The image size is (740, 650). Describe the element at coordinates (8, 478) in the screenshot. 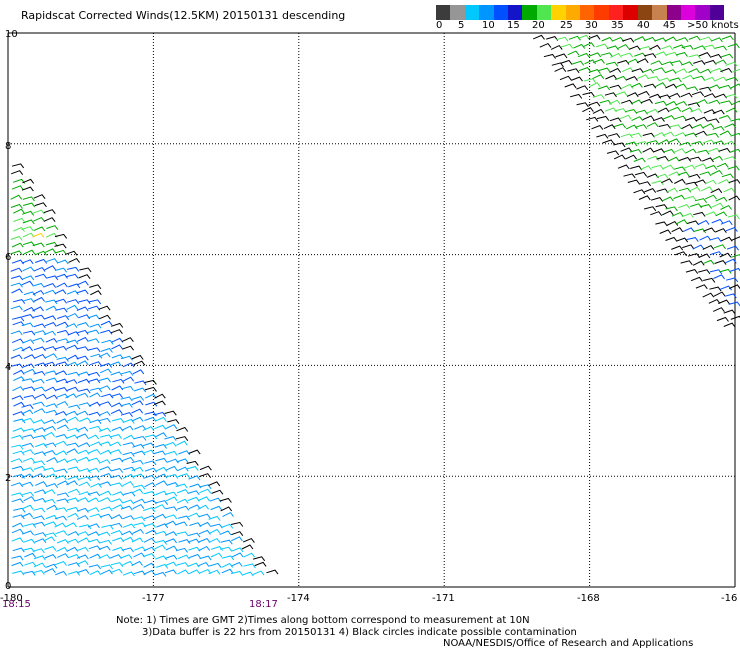

I see `y-tick-label: 2` at that location.